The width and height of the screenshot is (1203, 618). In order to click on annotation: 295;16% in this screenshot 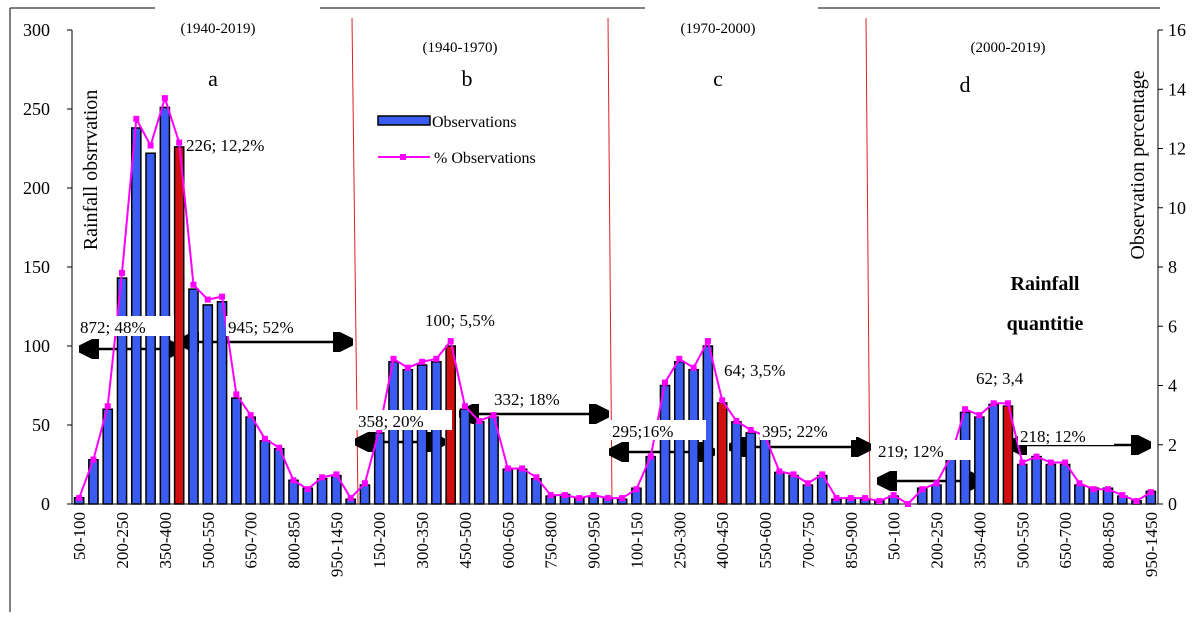, I will do `click(642, 431)`.